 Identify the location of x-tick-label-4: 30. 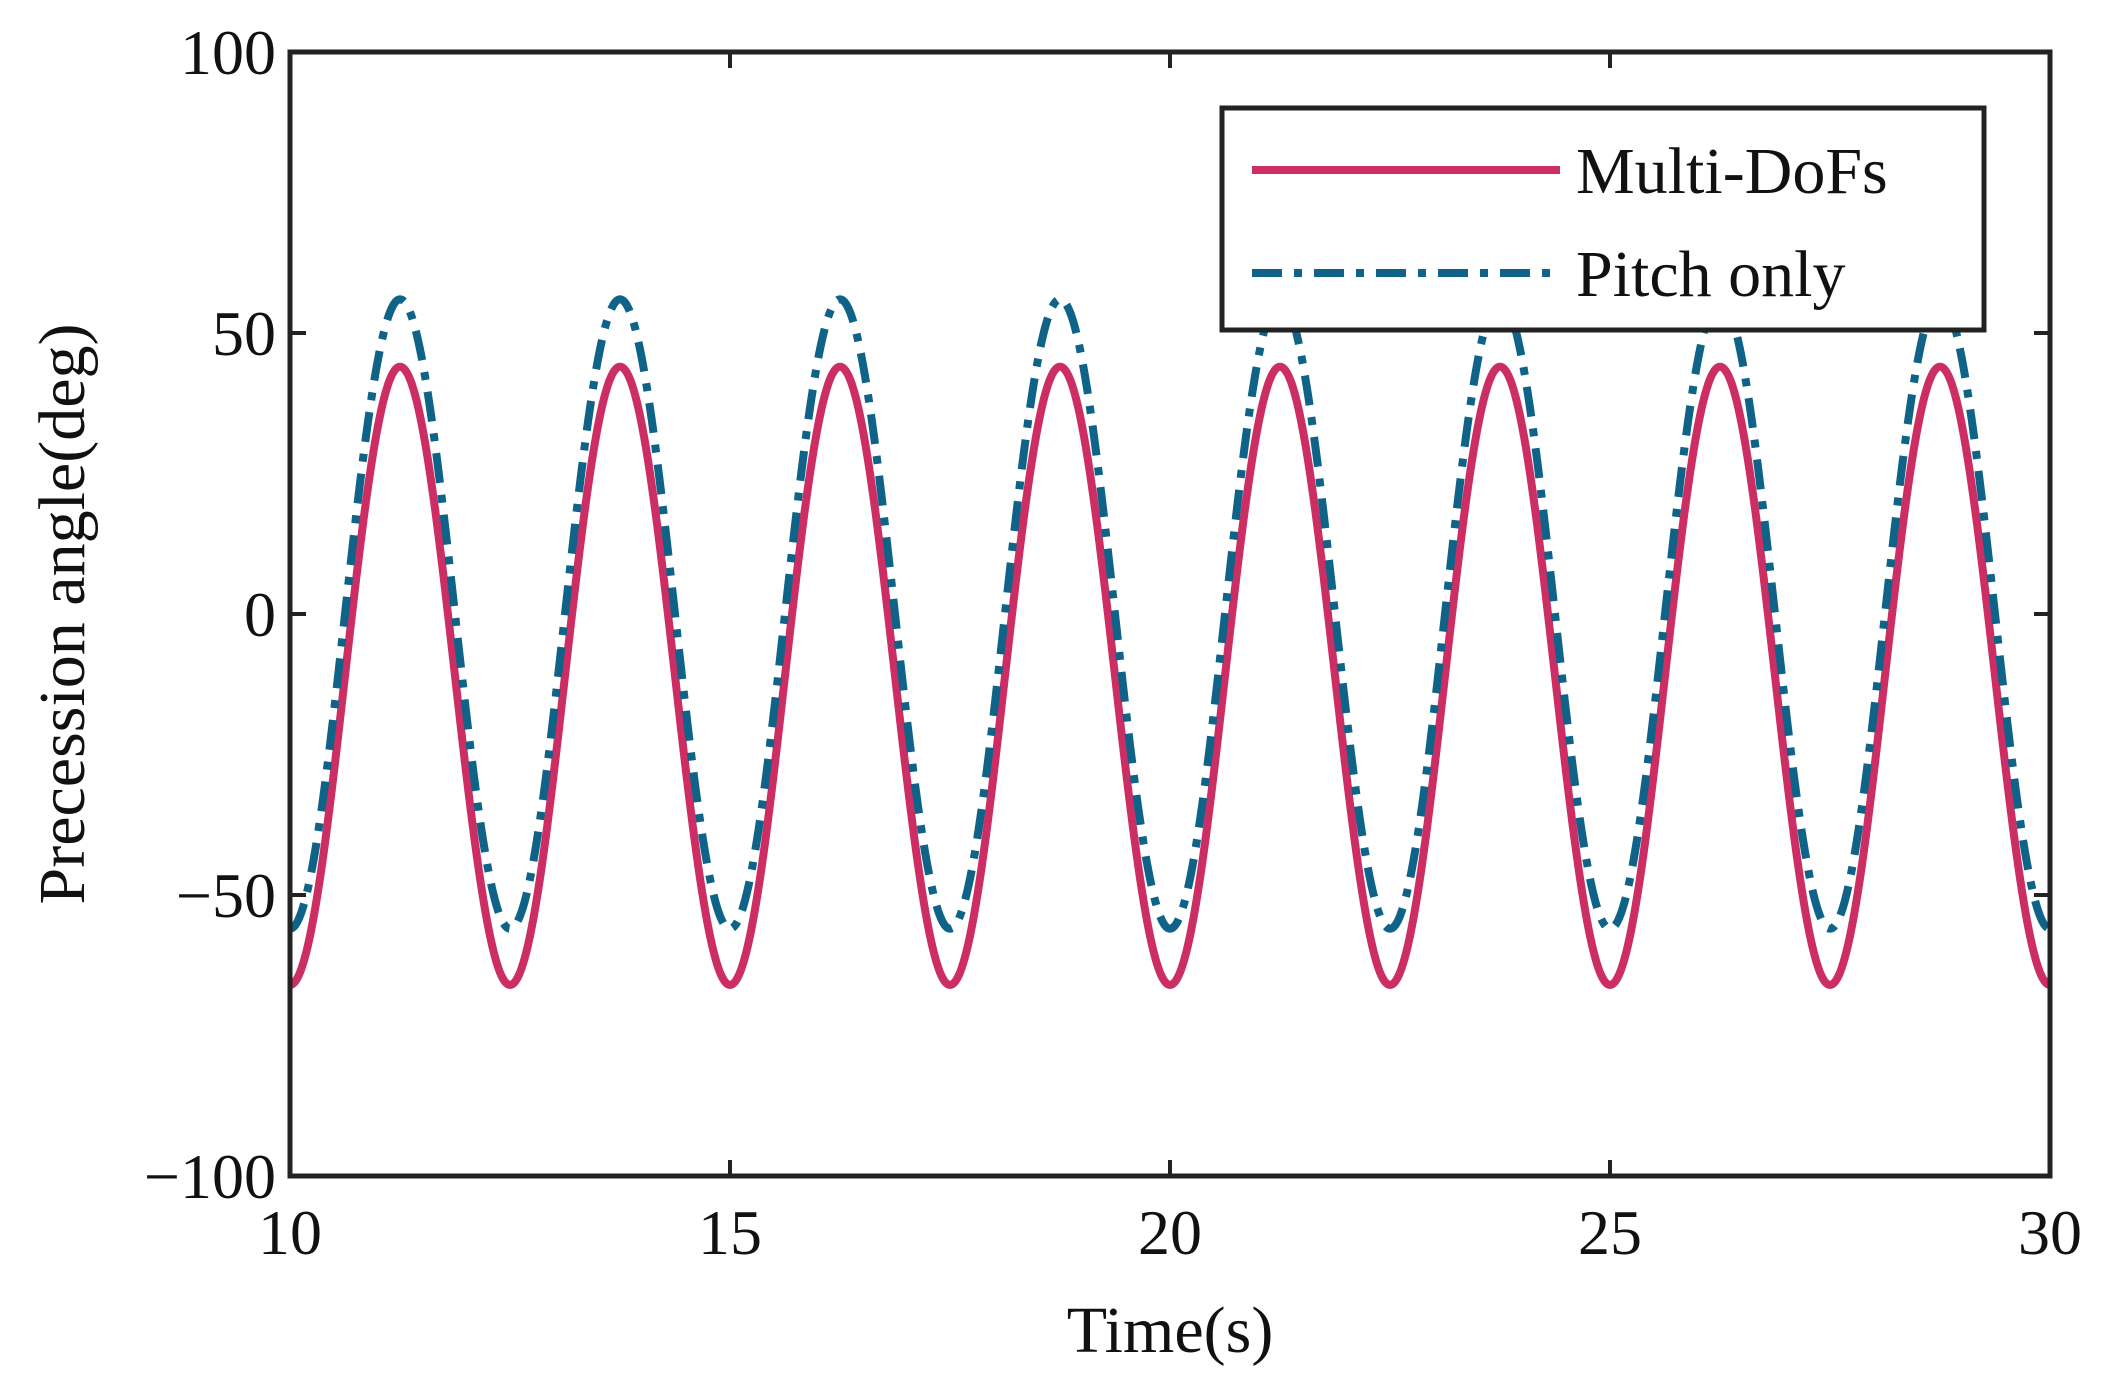
(2050, 1232).